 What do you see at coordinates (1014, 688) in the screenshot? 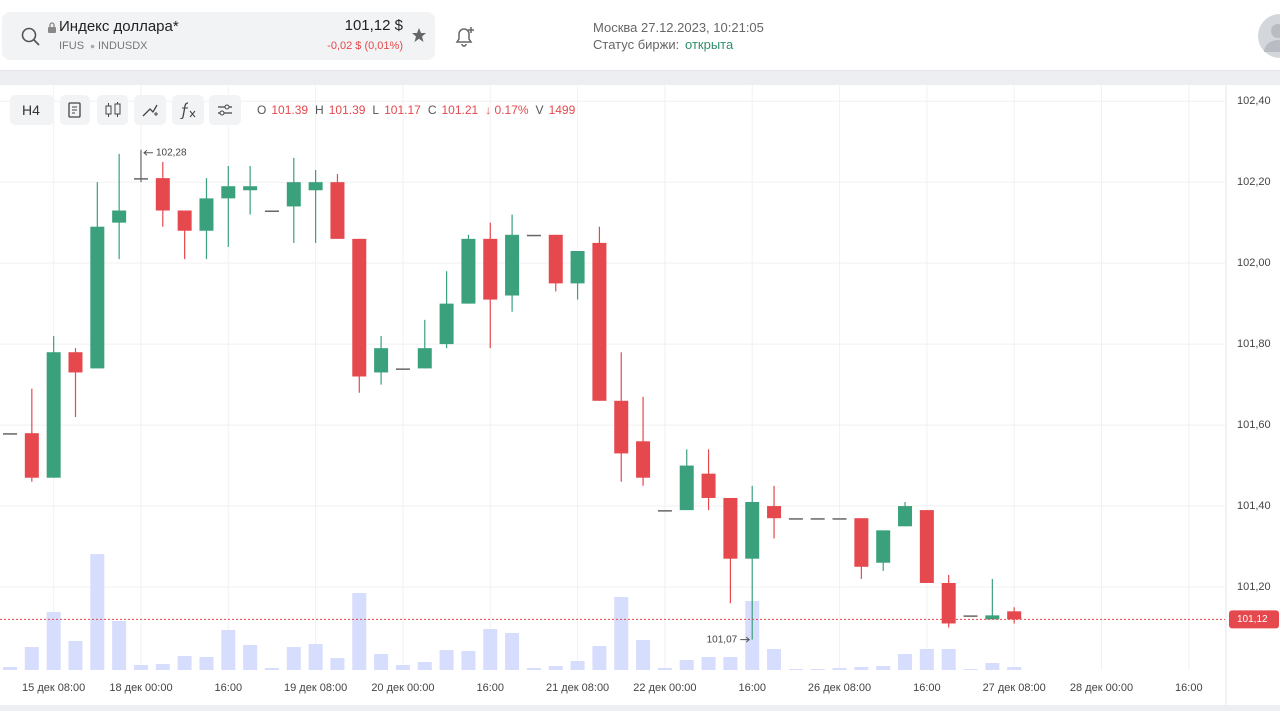
I see `x-tick-label: 27 дек 08:00` at bounding box center [1014, 688].